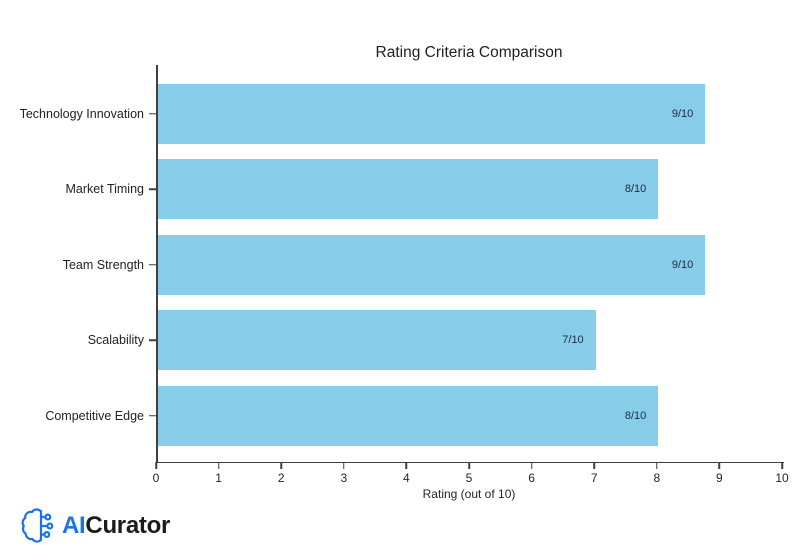  I want to click on x-axis-spine, so click(470, 462).